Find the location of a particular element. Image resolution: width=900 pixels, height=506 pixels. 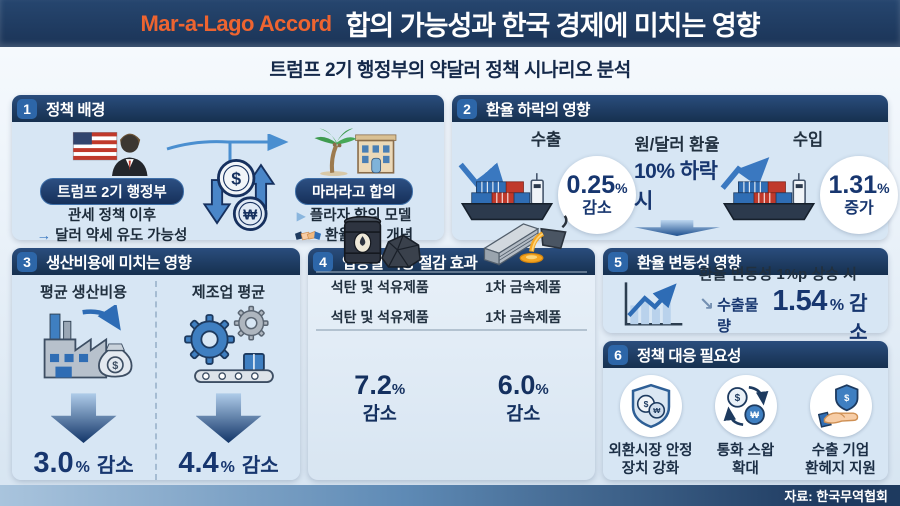

policy-line-2: → 달러 약세 유도 가능성 is located at coordinates (112, 236).